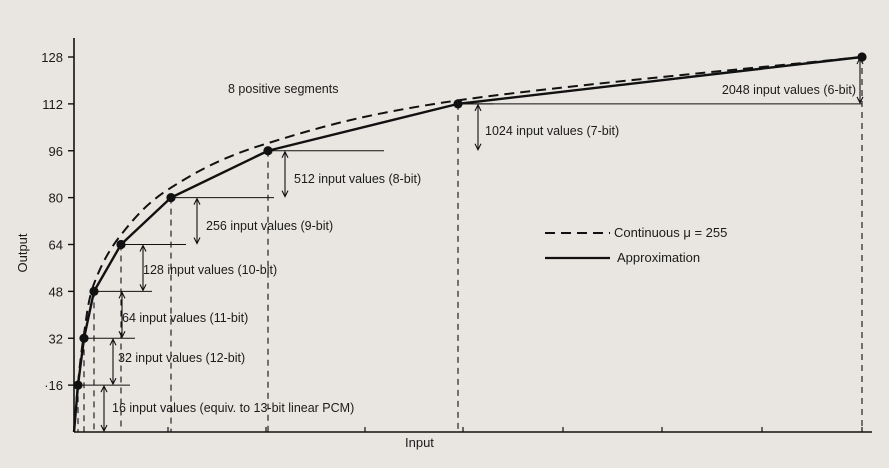  I want to click on legend-label-continuous: Continuous μ = 255, so click(670, 232).